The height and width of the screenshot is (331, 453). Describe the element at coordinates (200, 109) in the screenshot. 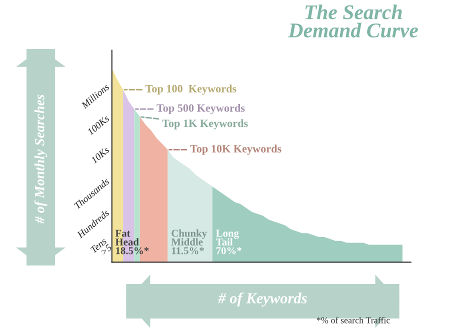

I see `text: Top 500 Keywords` at that location.